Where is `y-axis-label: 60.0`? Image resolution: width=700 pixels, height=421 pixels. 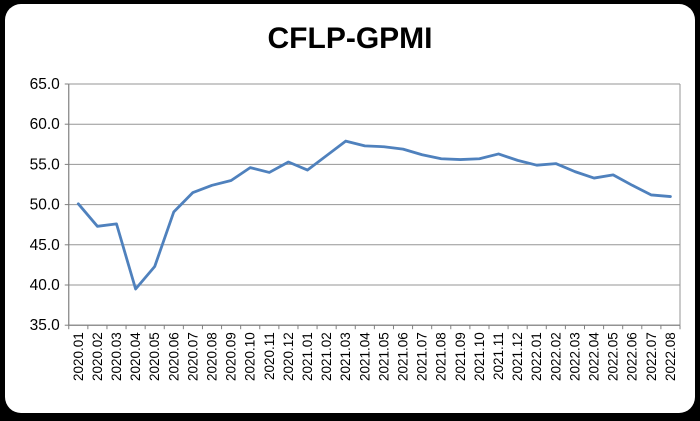
y-axis-label: 60.0 is located at coordinates (45, 124).